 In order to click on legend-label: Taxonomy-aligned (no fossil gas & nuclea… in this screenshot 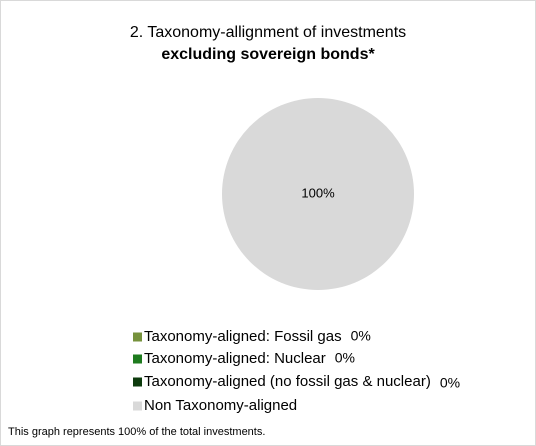, I will do `click(287, 381)`.